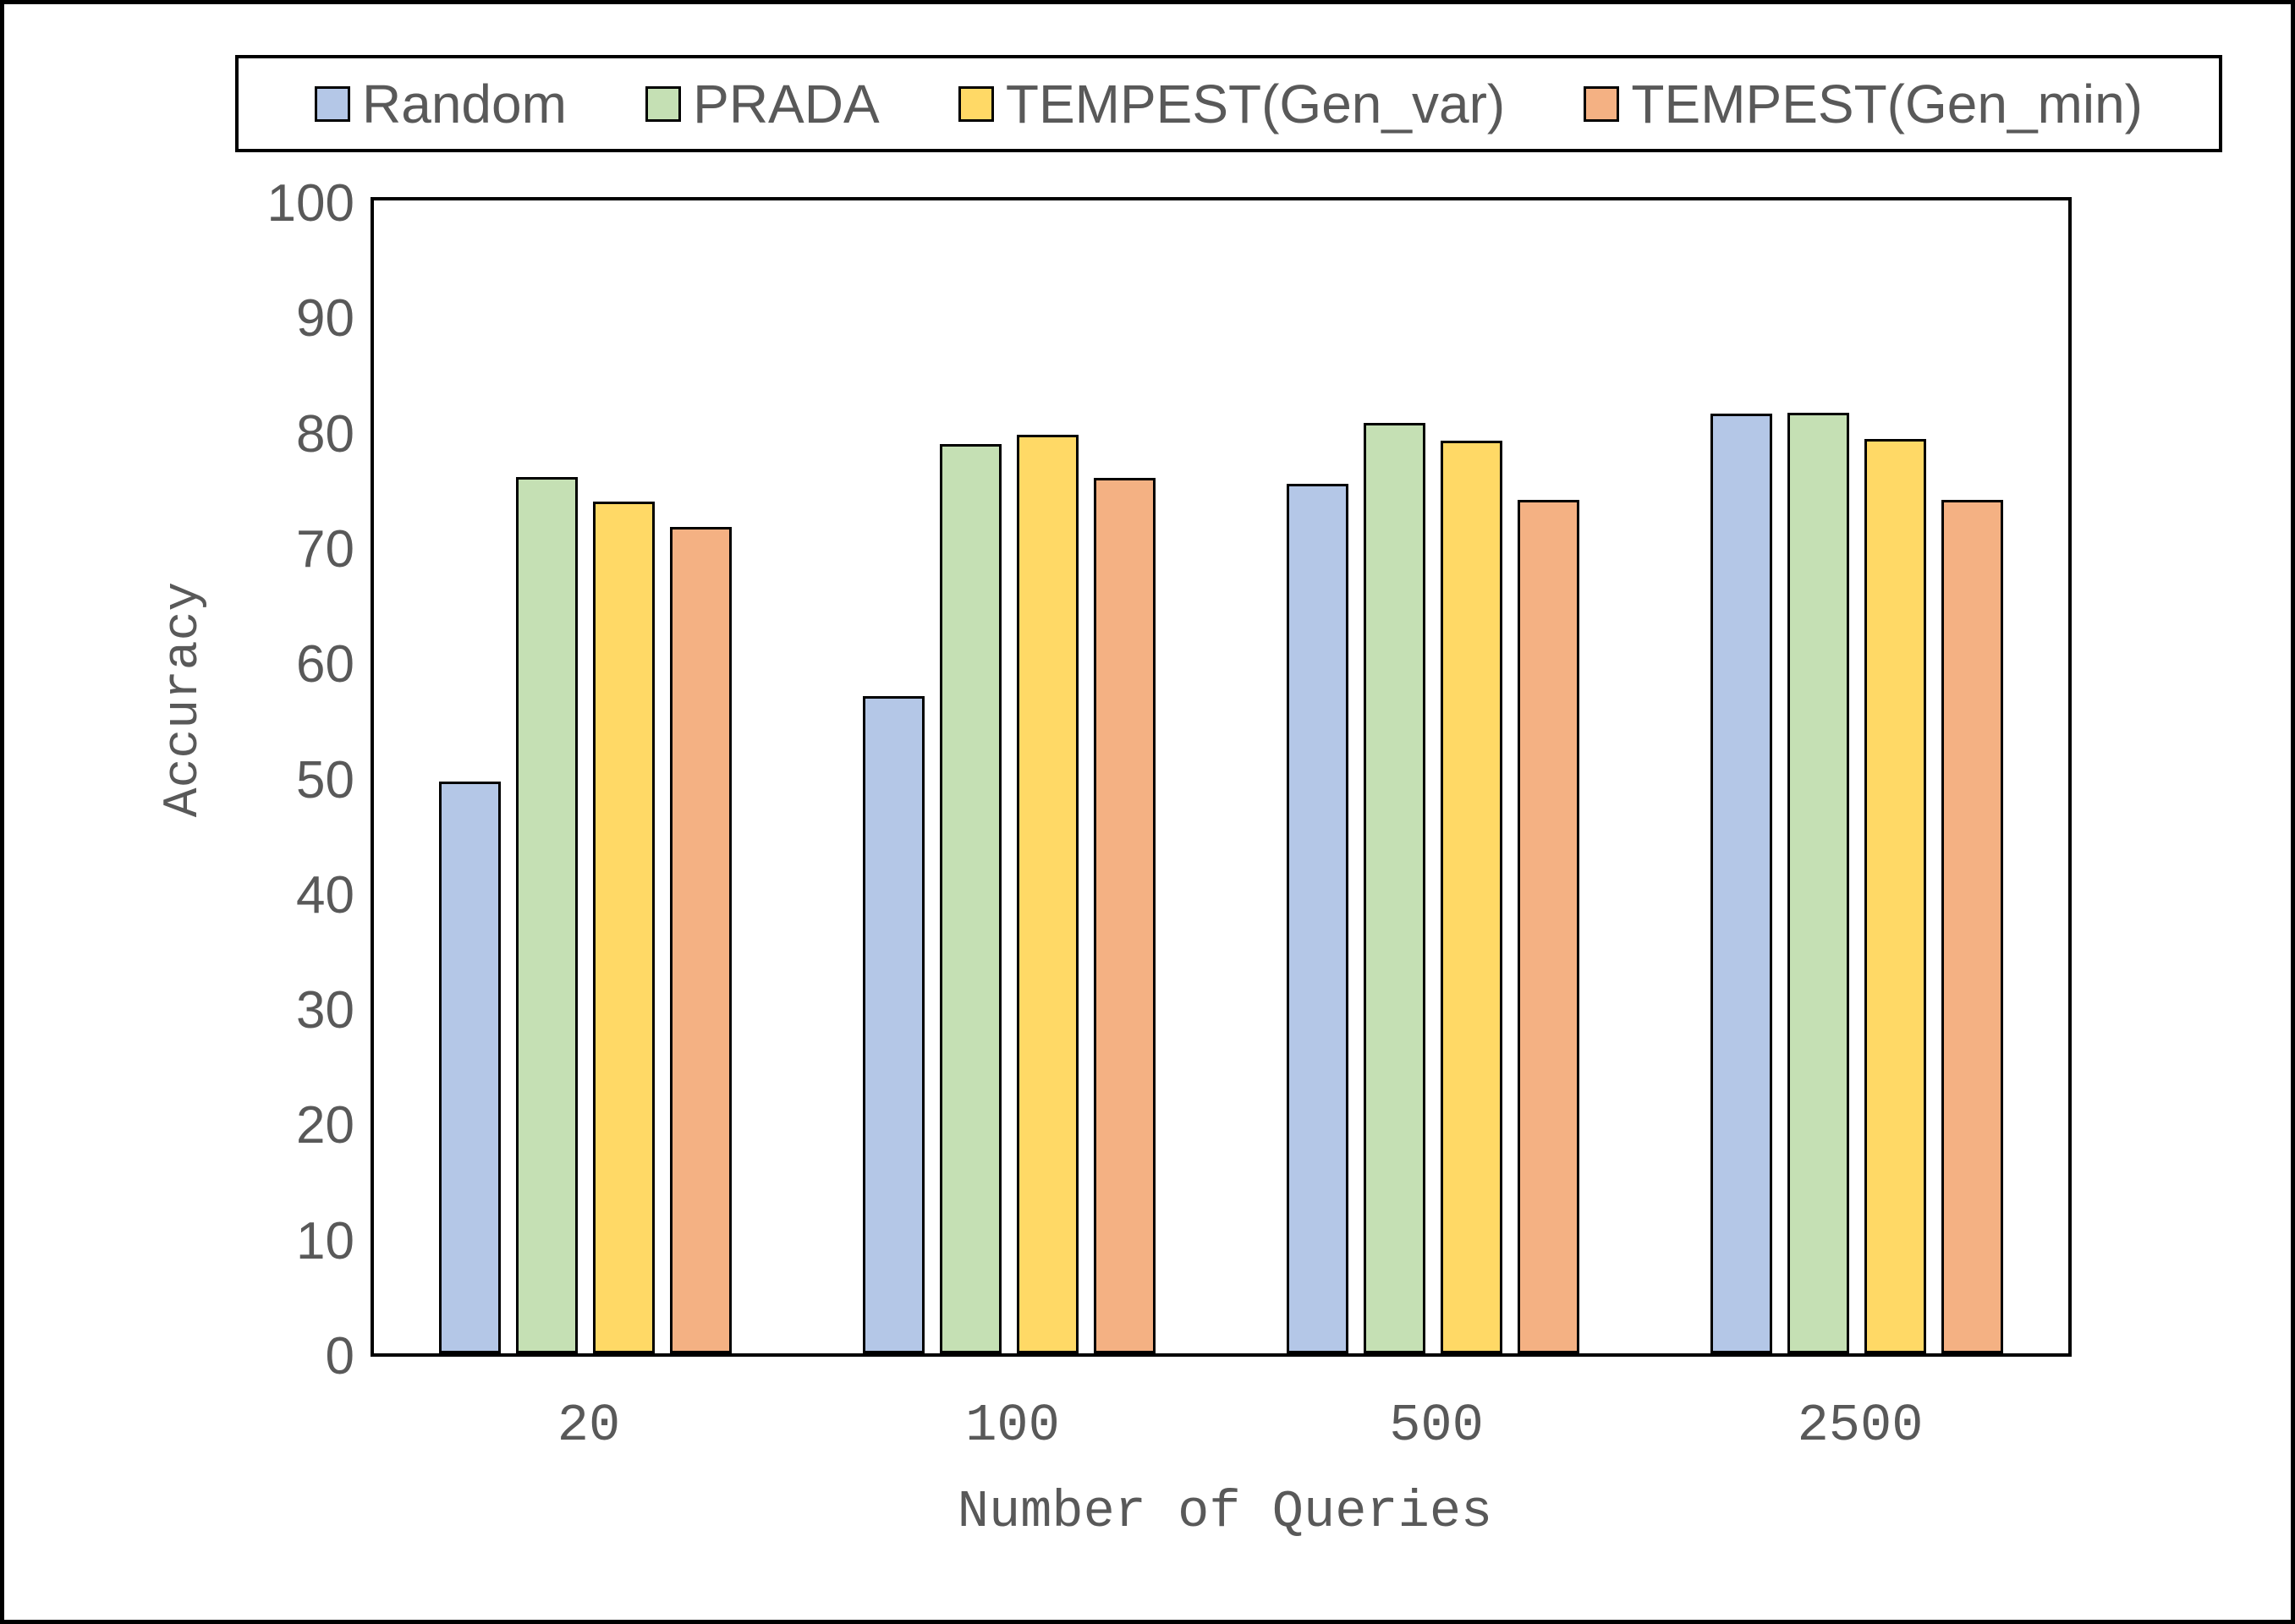 This screenshot has width=2295, height=1624. I want to click on bar-TEMPEST(Gen_var)-20, so click(624, 928).